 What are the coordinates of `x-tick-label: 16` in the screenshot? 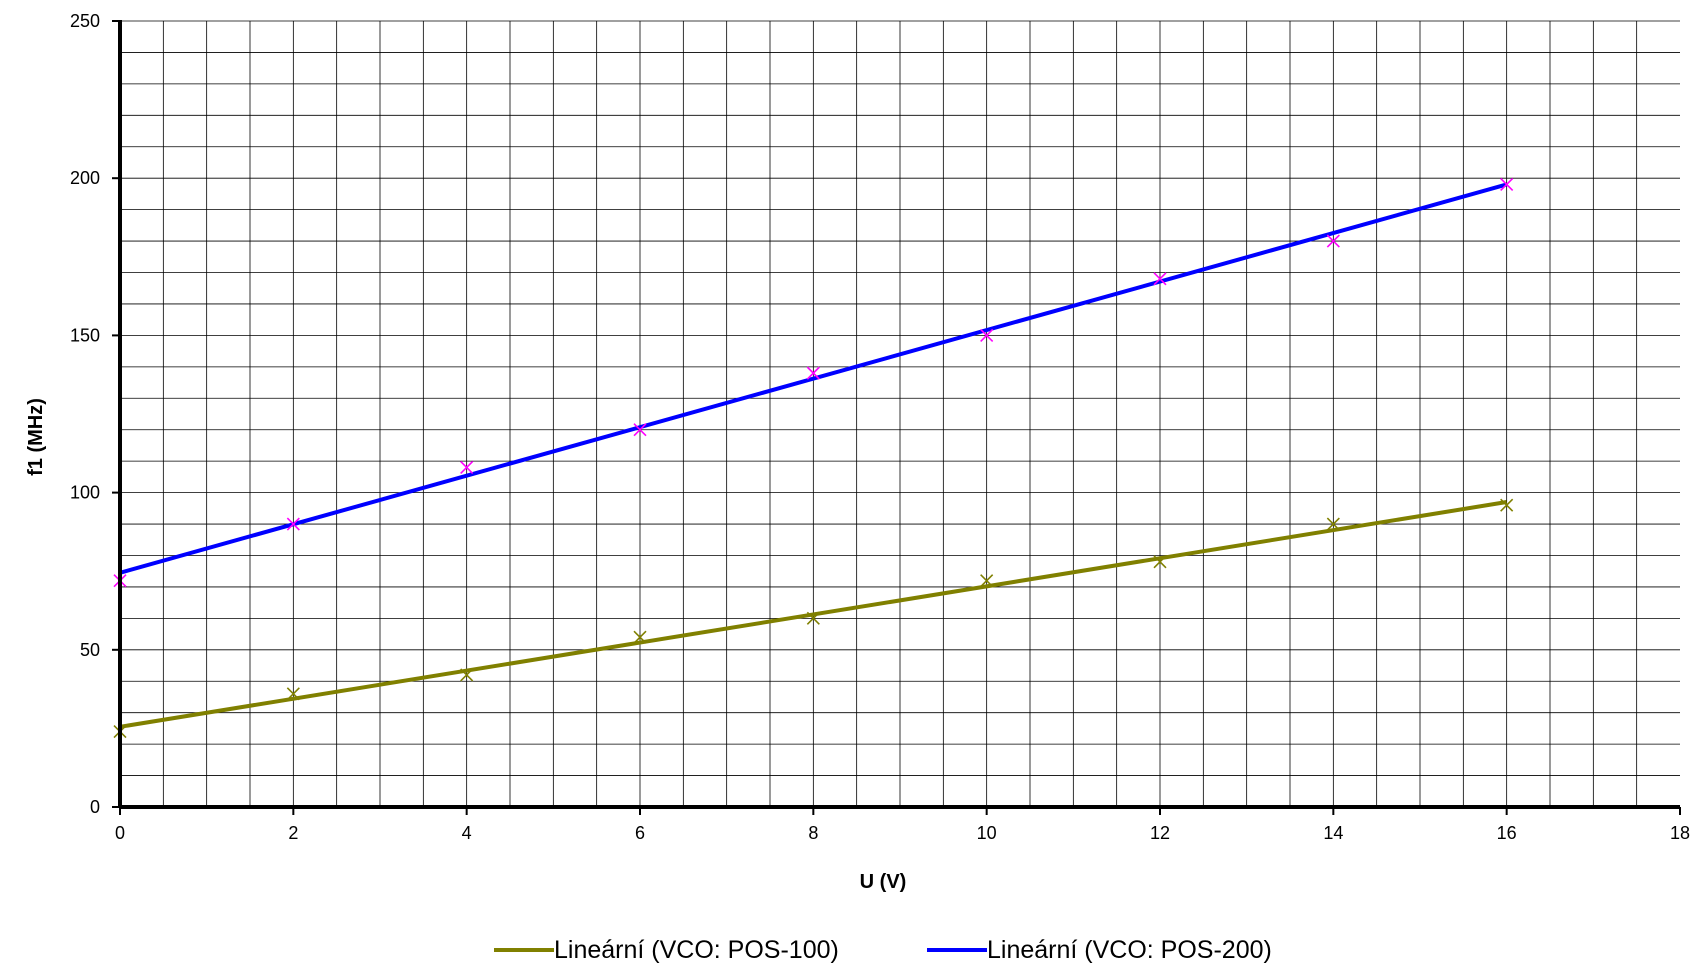 It's located at (1507, 833).